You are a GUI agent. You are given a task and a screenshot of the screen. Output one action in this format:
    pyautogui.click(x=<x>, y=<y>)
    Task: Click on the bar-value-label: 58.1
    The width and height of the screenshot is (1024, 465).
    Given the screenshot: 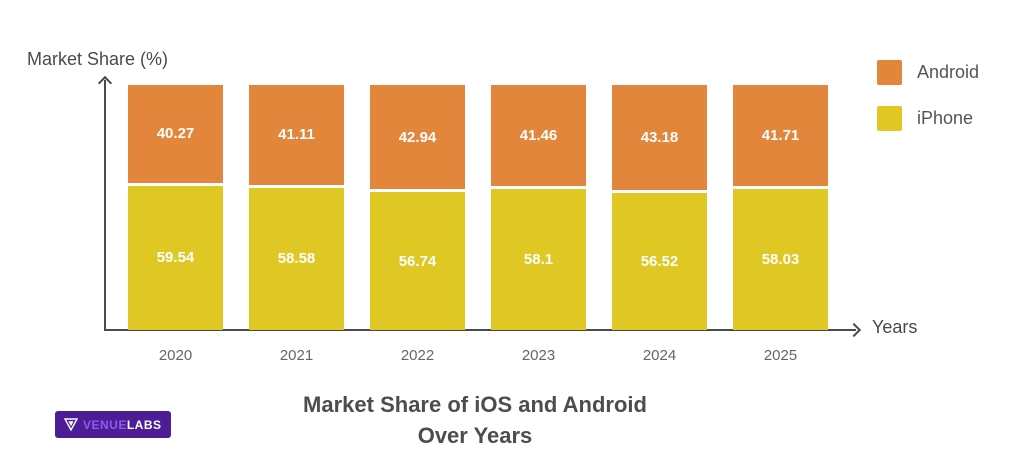 What is the action you would take?
    pyautogui.click(x=538, y=259)
    